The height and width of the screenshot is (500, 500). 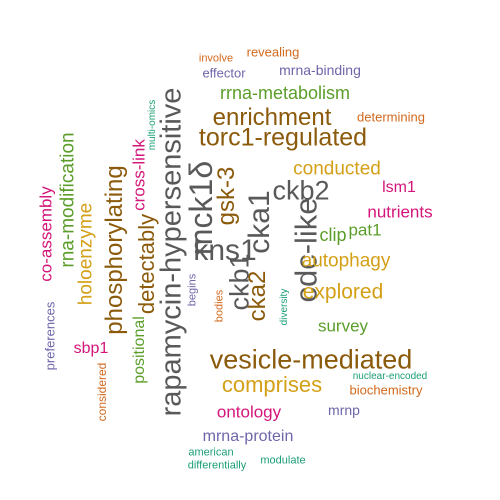 What do you see at coordinates (91, 348) in the screenshot?
I see `word-sbp1: sbp1` at bounding box center [91, 348].